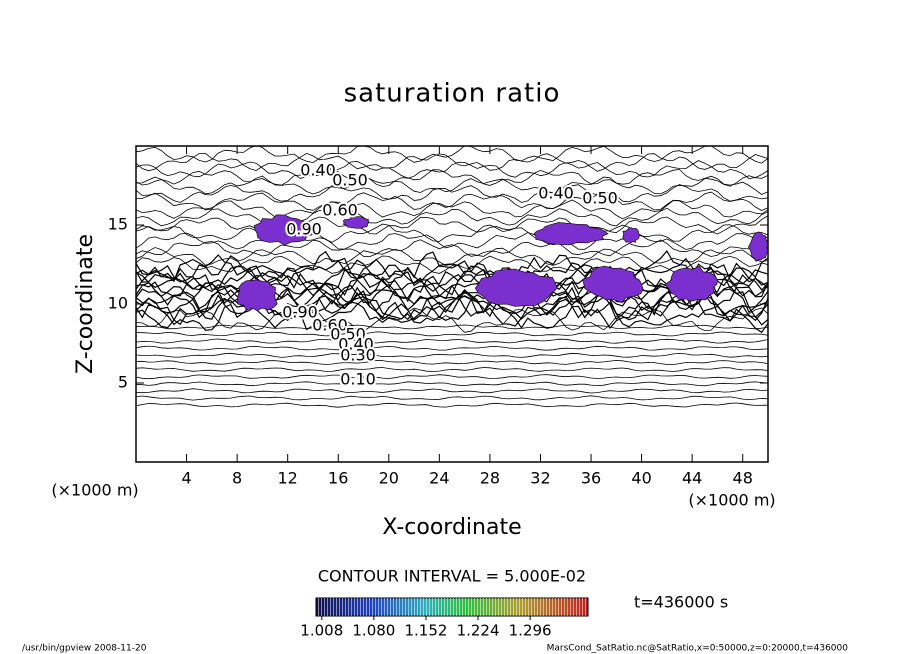  Describe the element at coordinates (452, 576) in the screenshot. I see `contour-interval: CONTOUR INTERVAL = 5.000E-02` at that location.